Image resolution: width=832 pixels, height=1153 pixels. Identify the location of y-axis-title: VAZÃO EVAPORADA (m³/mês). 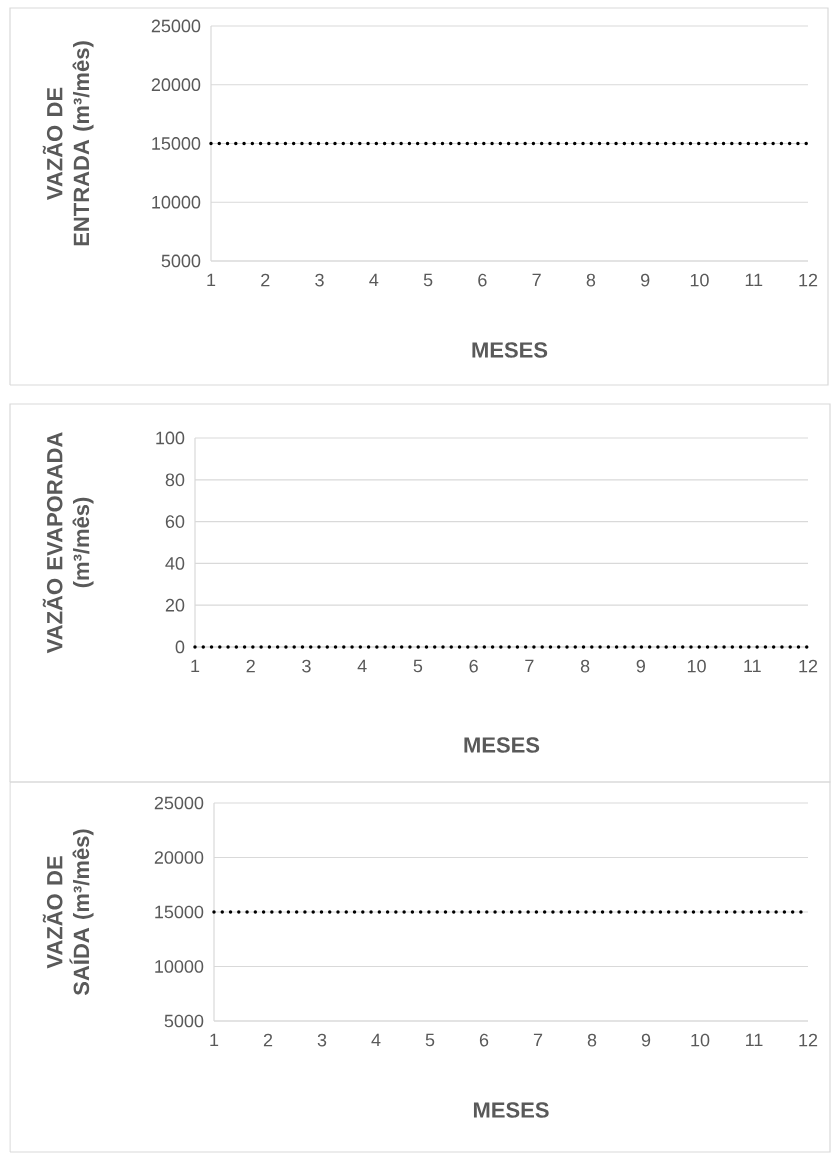
(68, 543).